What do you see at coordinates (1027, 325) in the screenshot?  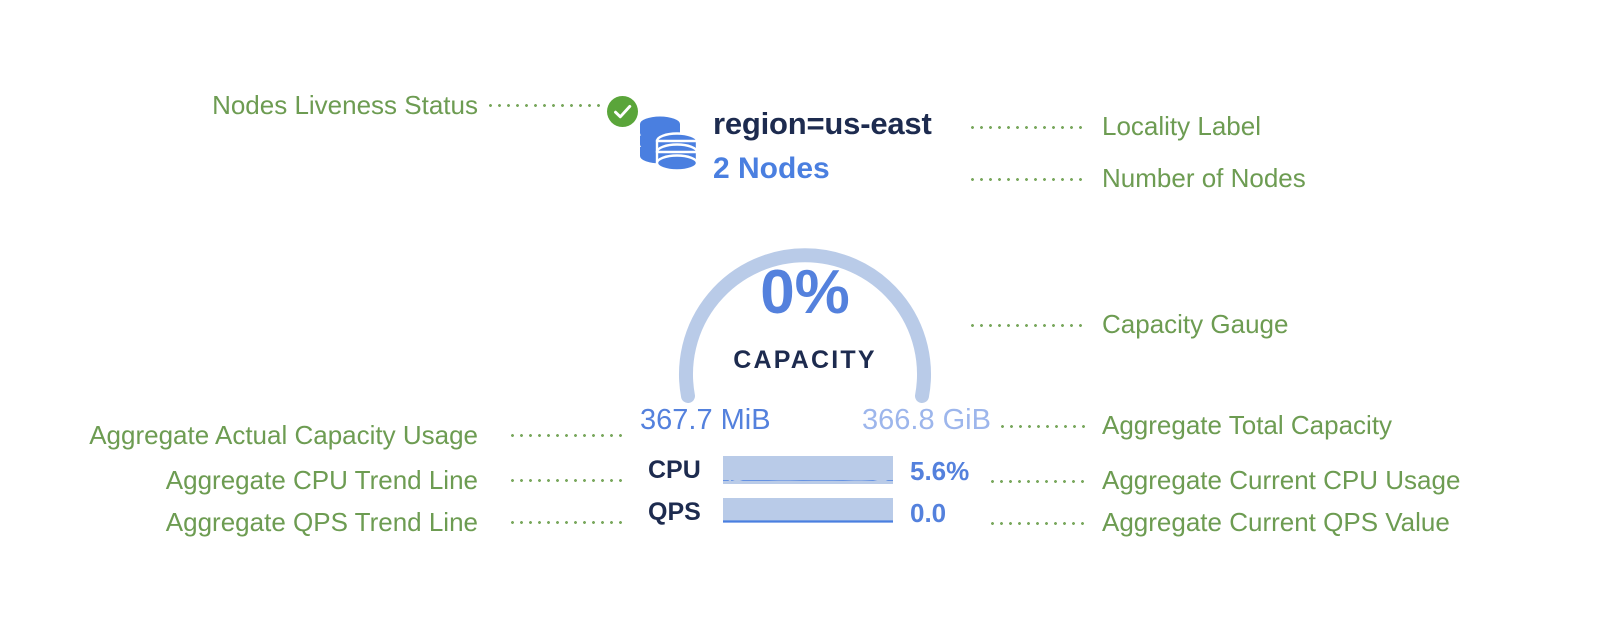 I see `leader-line-capacity-gauge` at bounding box center [1027, 325].